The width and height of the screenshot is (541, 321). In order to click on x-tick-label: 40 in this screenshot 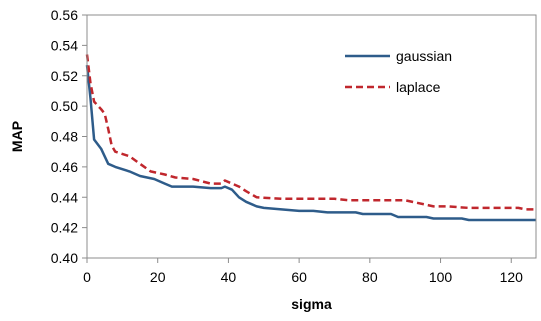, I will do `click(229, 277)`.